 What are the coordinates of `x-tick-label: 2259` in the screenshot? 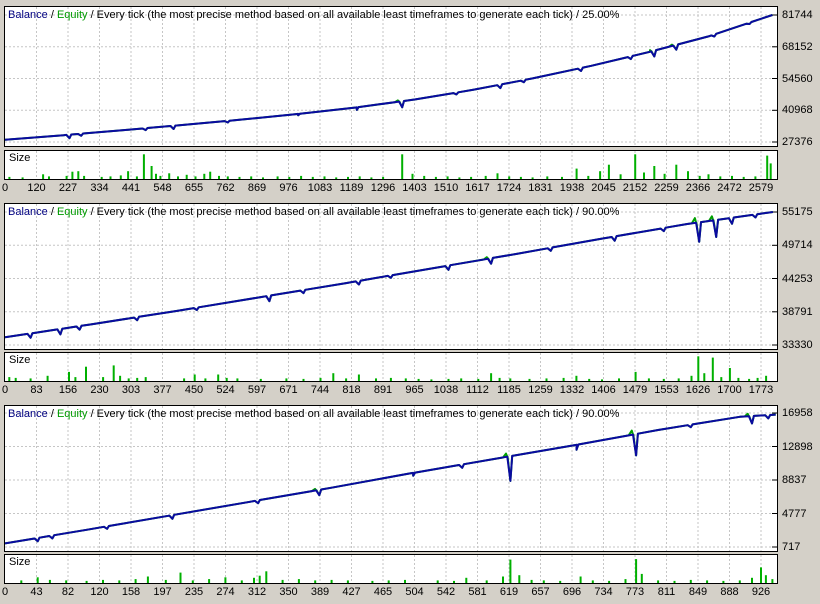 It's located at (666, 188).